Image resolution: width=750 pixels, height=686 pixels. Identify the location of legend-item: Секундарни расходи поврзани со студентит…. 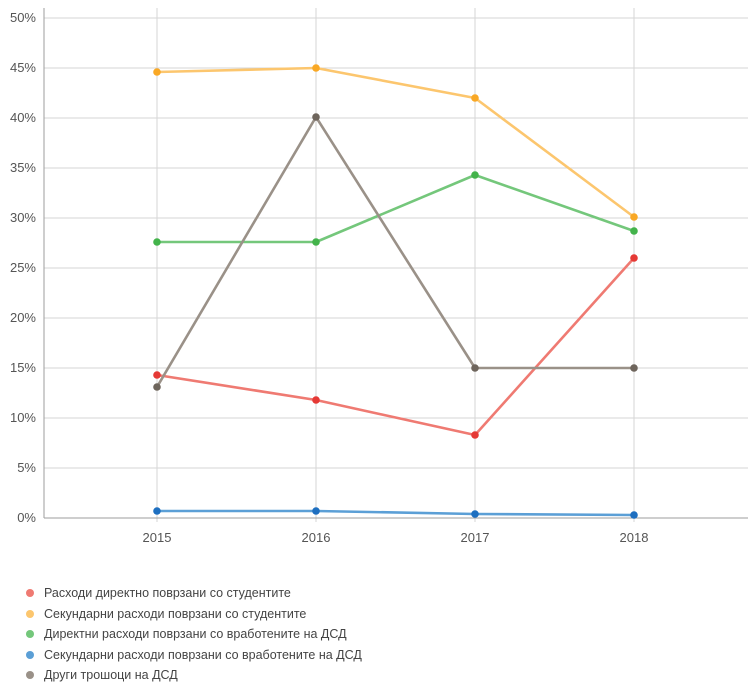
(194, 614).